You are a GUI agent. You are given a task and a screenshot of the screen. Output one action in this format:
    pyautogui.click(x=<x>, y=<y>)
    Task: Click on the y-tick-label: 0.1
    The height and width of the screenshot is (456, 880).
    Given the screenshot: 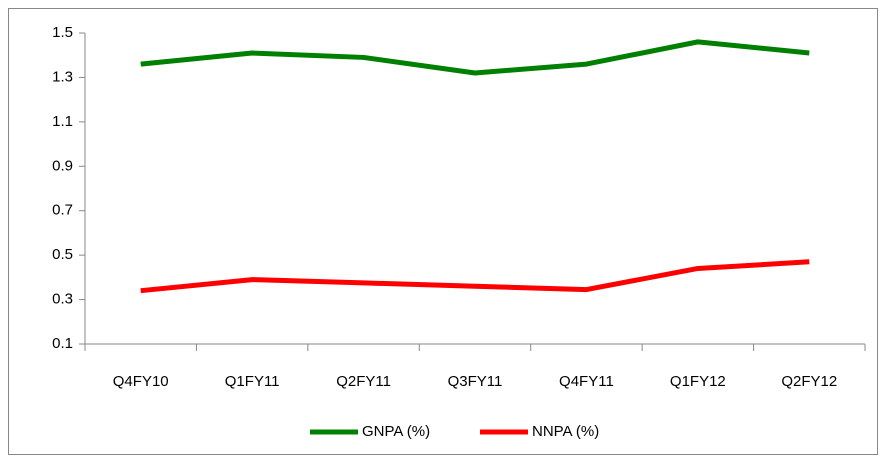 What is the action you would take?
    pyautogui.click(x=62, y=343)
    